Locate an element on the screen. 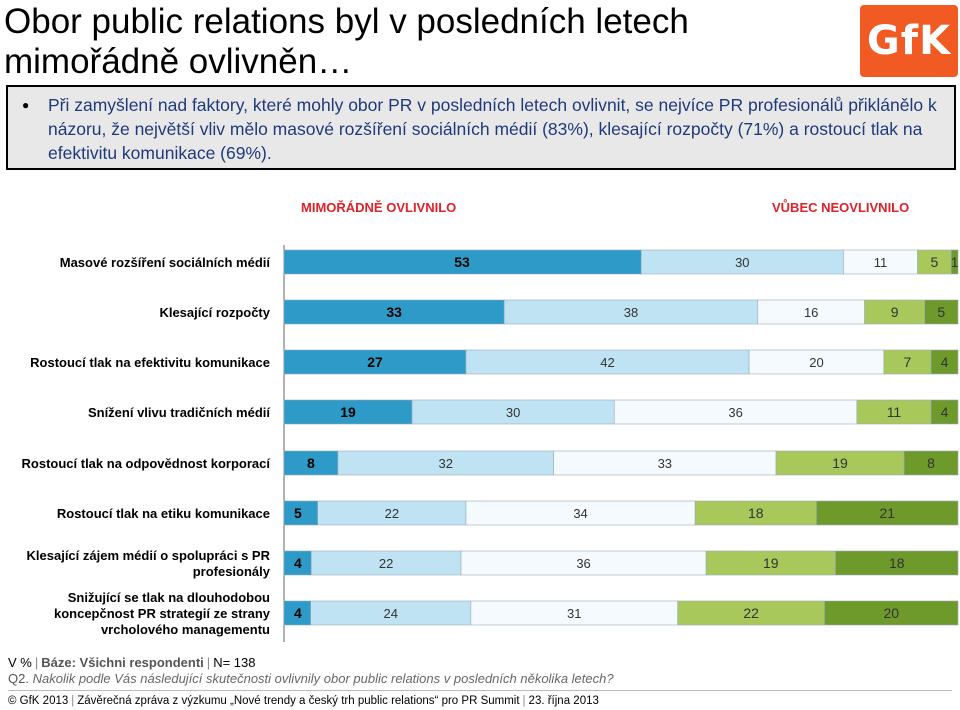 The height and width of the screenshot is (710, 960). data-label: 1 is located at coordinates (955, 262).